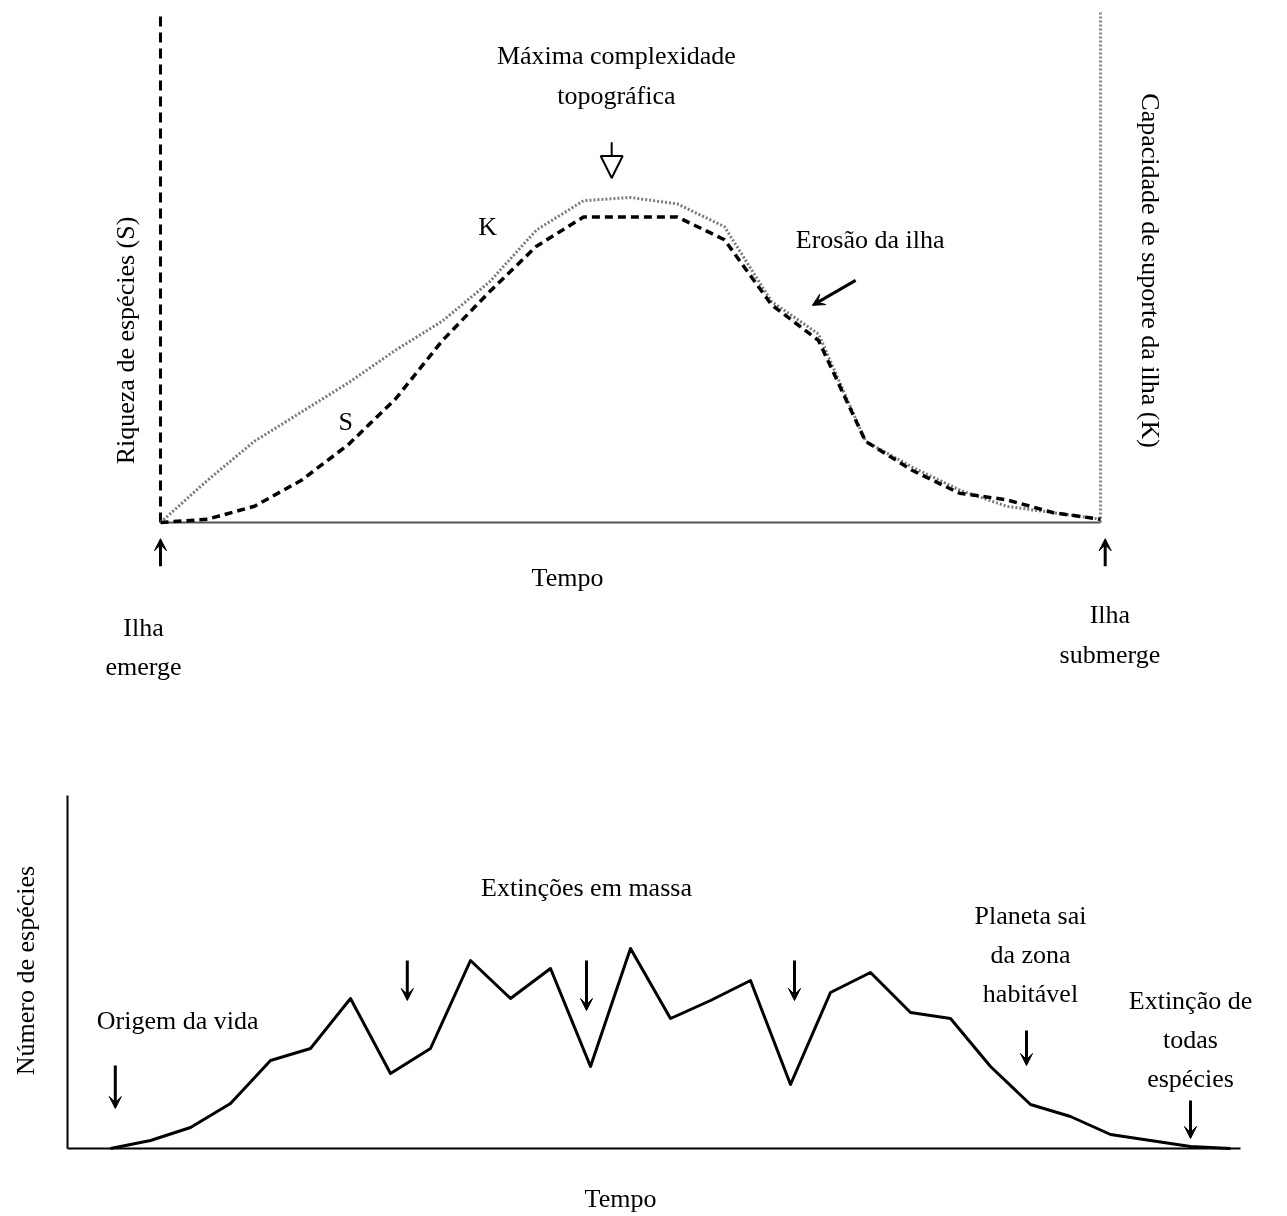 This screenshot has width=1287, height=1216. I want to click on text: Máxima complexidade topográfica, so click(616, 75).